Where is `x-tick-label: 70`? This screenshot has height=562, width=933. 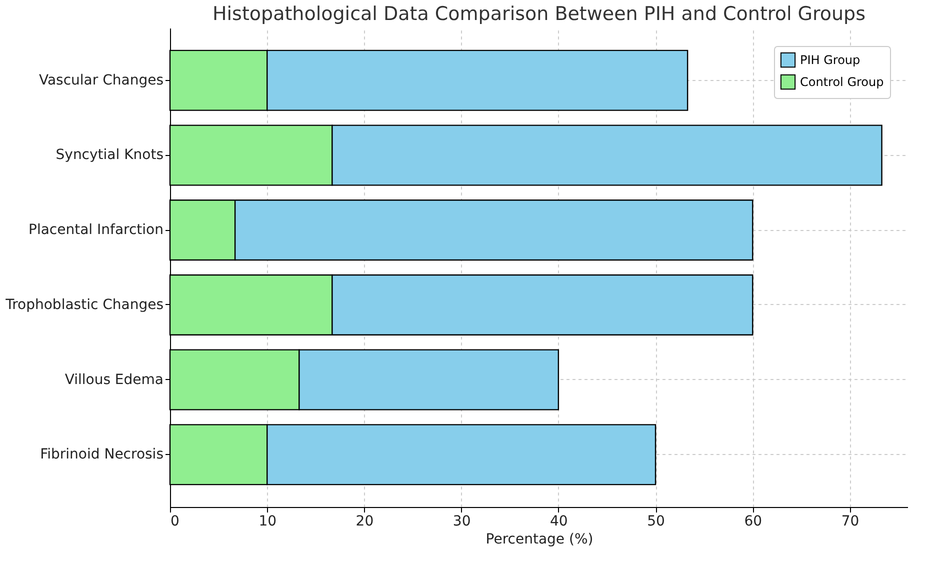
x-tick-label: 70 is located at coordinates (850, 522).